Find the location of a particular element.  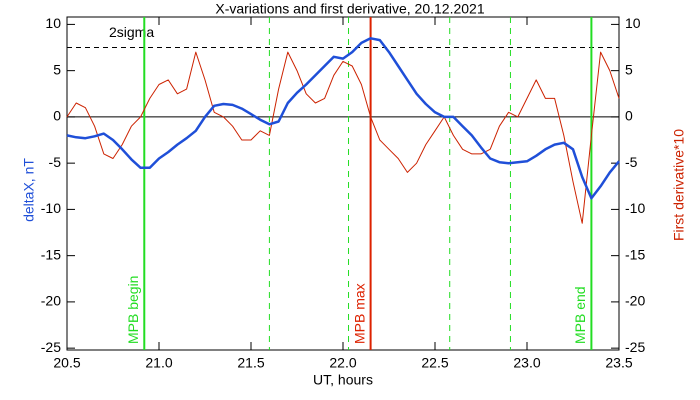

y-tick-label: 5 is located at coordinates (57, 69).